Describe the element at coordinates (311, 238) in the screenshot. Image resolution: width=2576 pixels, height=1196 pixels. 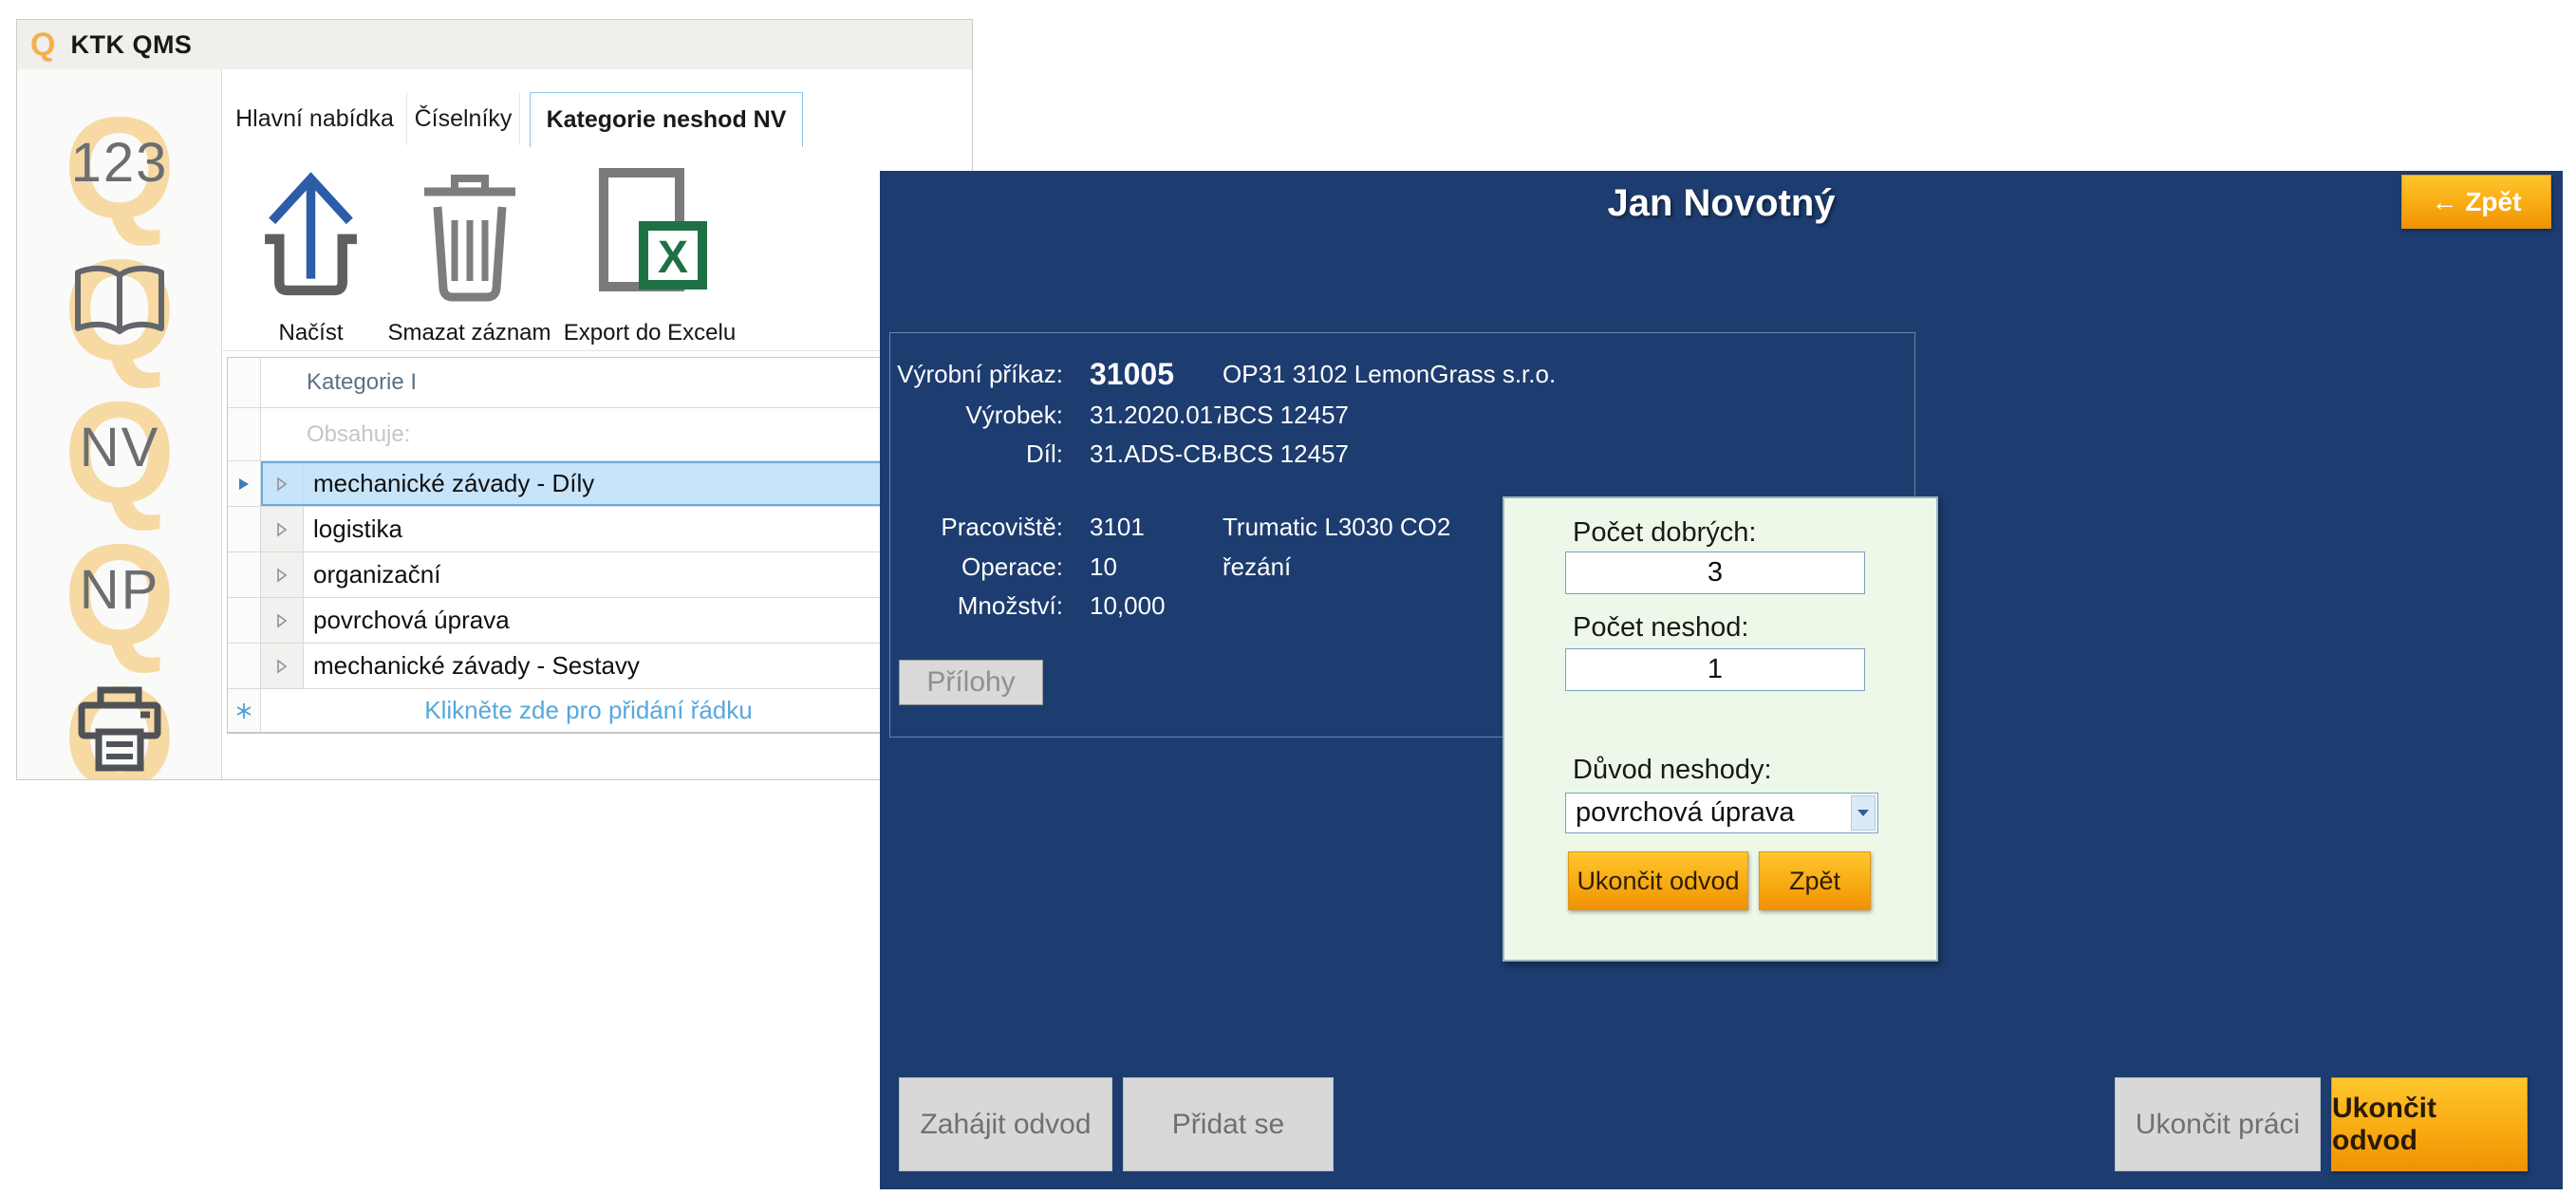
I see `upload-icon` at that location.